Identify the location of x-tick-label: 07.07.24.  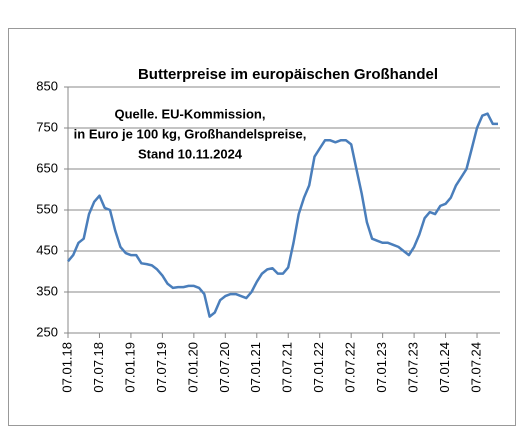
(475, 367).